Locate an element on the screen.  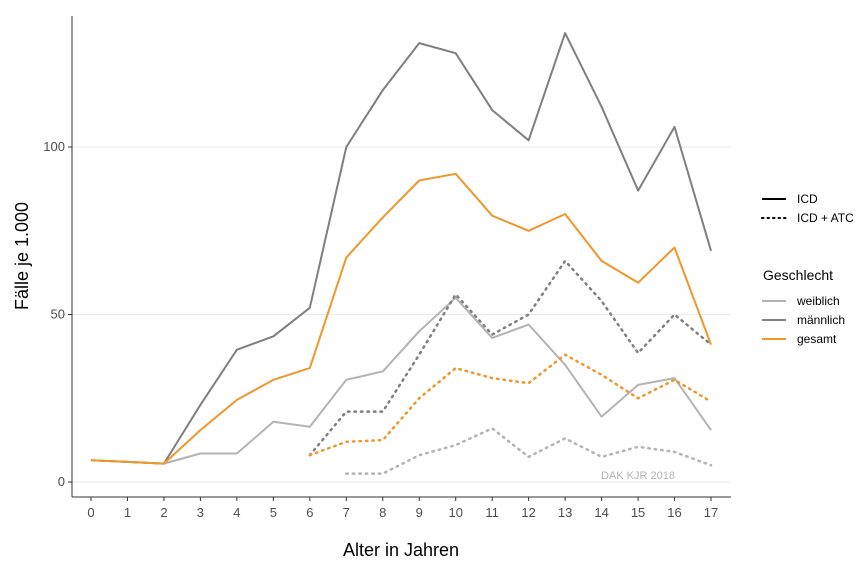
legend-label-gesamt: gesamt is located at coordinates (817, 339).